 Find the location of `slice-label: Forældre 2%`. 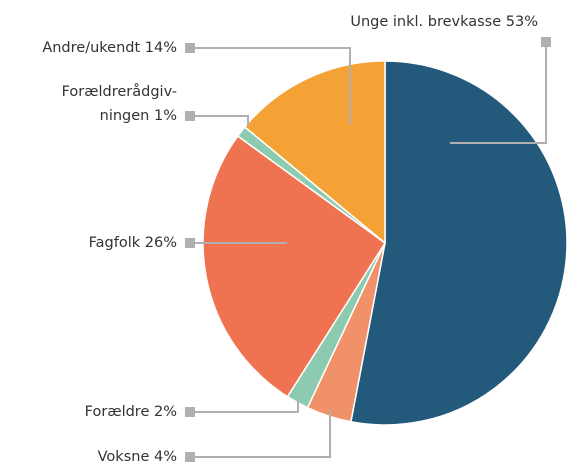

slice-label: Forældre 2% is located at coordinates (131, 412).